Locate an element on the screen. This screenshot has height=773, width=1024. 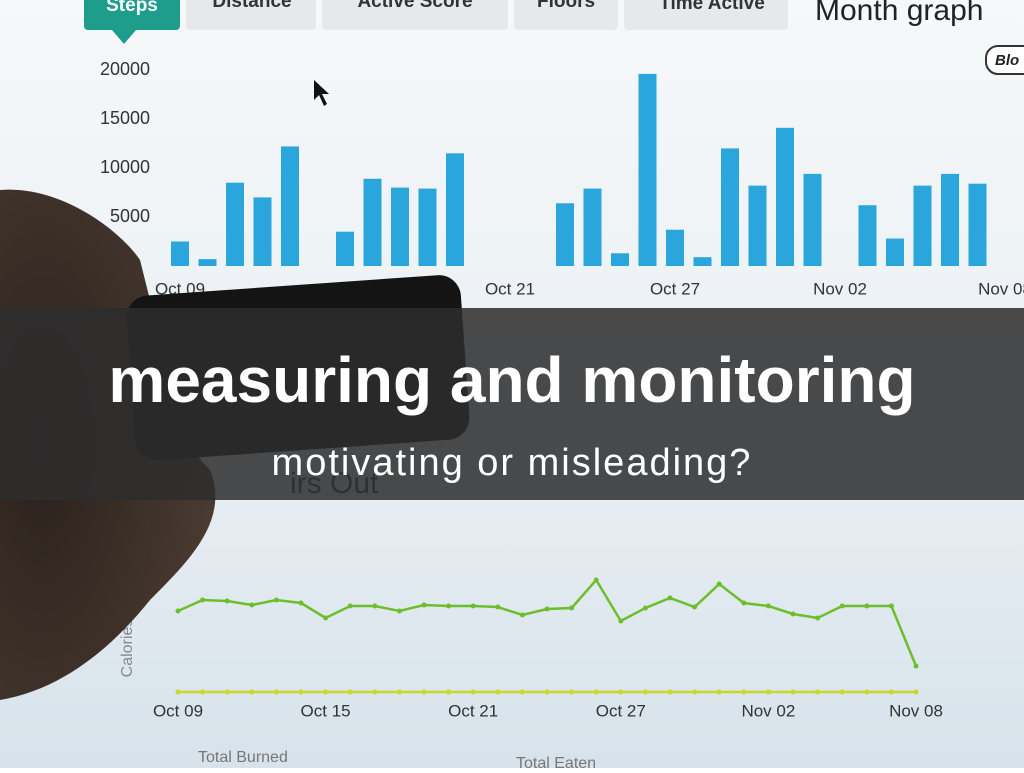
tab-pointer is located at coordinates (124, 37).